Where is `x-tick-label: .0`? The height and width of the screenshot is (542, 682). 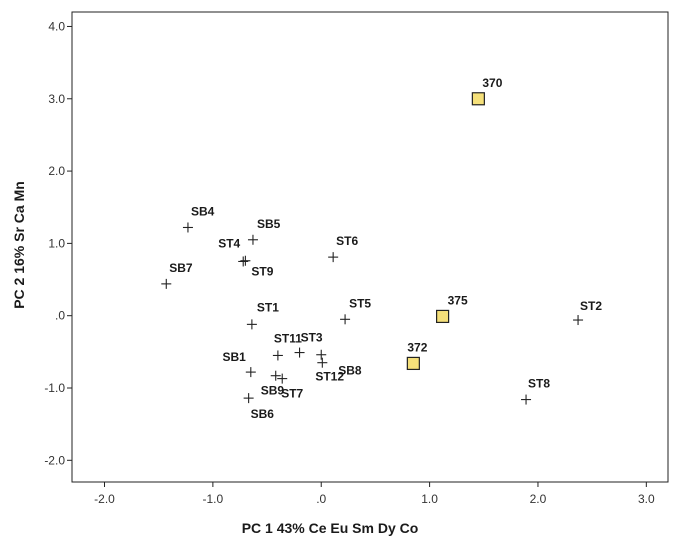
x-tick-label: .0 is located at coordinates (321, 499).